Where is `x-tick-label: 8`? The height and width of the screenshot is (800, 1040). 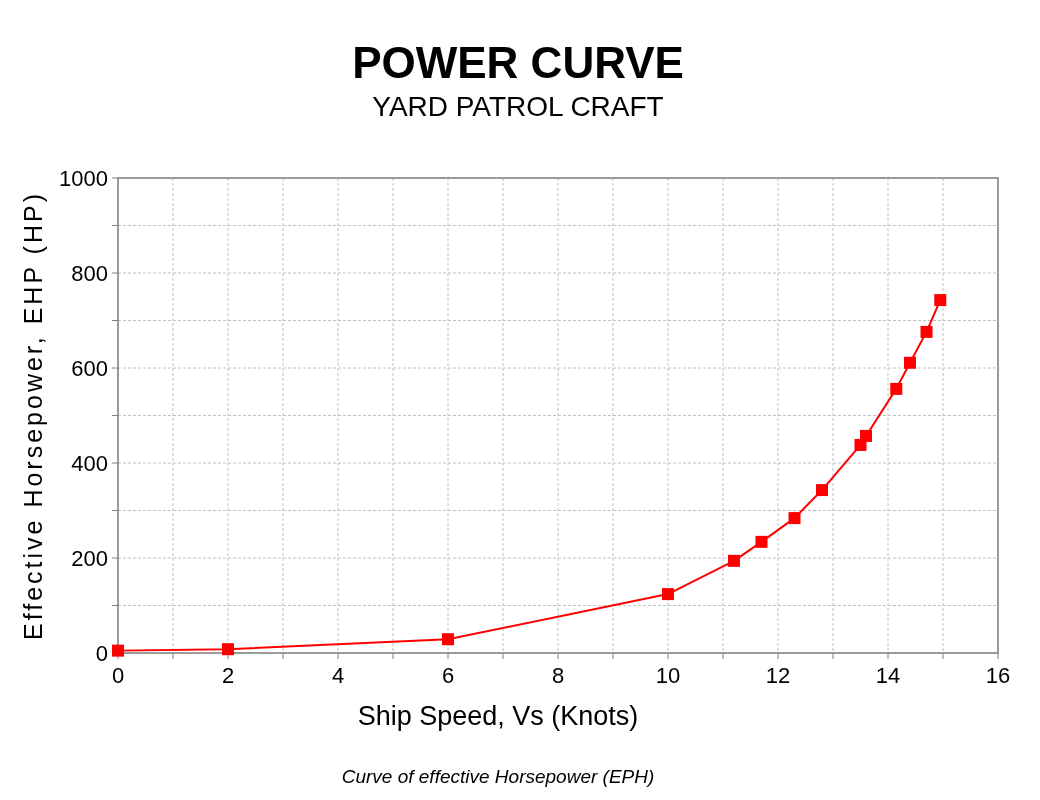
x-tick-label: 8 is located at coordinates (558, 675).